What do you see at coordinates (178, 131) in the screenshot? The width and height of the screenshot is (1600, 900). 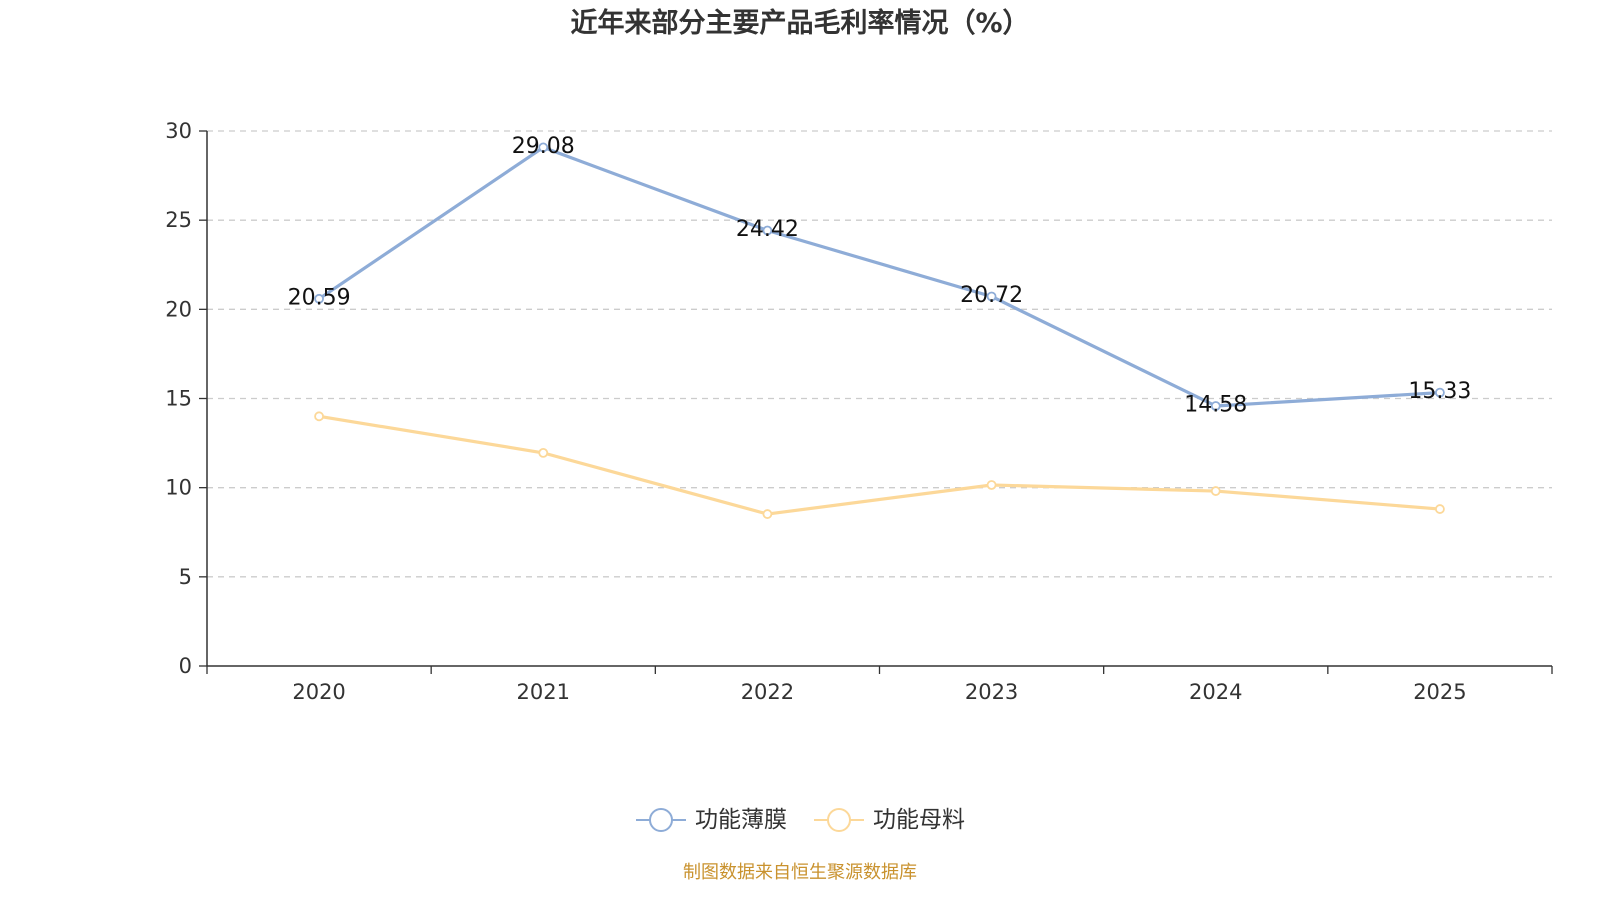 I see `y-tick-label: 30` at bounding box center [178, 131].